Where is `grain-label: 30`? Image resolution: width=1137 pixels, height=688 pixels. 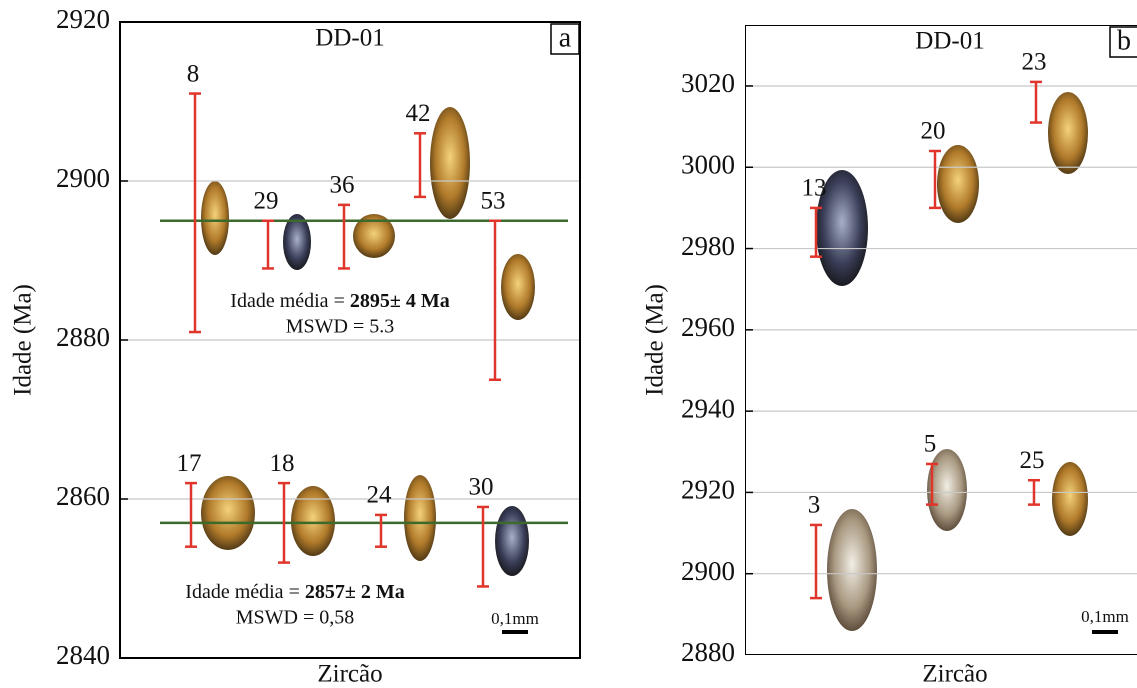 grain-label: 30 is located at coordinates (481, 487).